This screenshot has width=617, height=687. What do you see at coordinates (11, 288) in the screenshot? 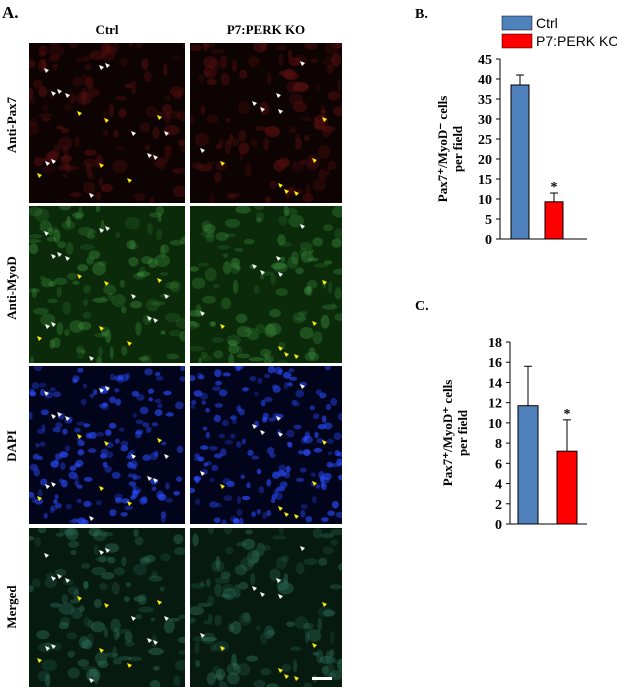
I see `row-label-anti-myod: Anti-MyoD` at bounding box center [11, 288].